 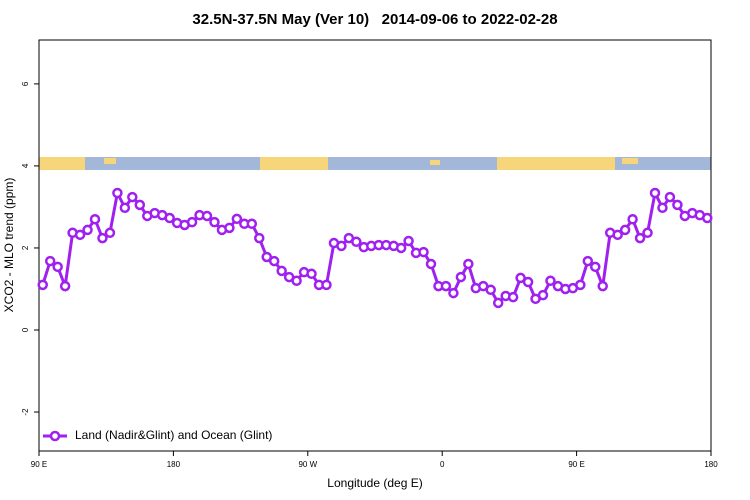 I want to click on y-tick-label: 4, so click(x=25, y=165).